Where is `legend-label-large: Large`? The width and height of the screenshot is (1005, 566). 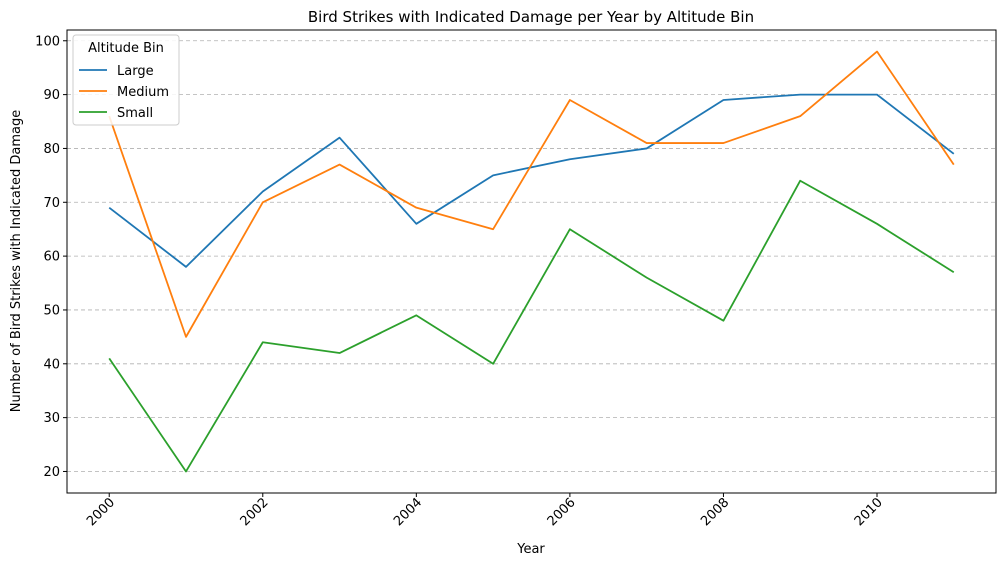
legend-label-large: Large is located at coordinates (135, 71).